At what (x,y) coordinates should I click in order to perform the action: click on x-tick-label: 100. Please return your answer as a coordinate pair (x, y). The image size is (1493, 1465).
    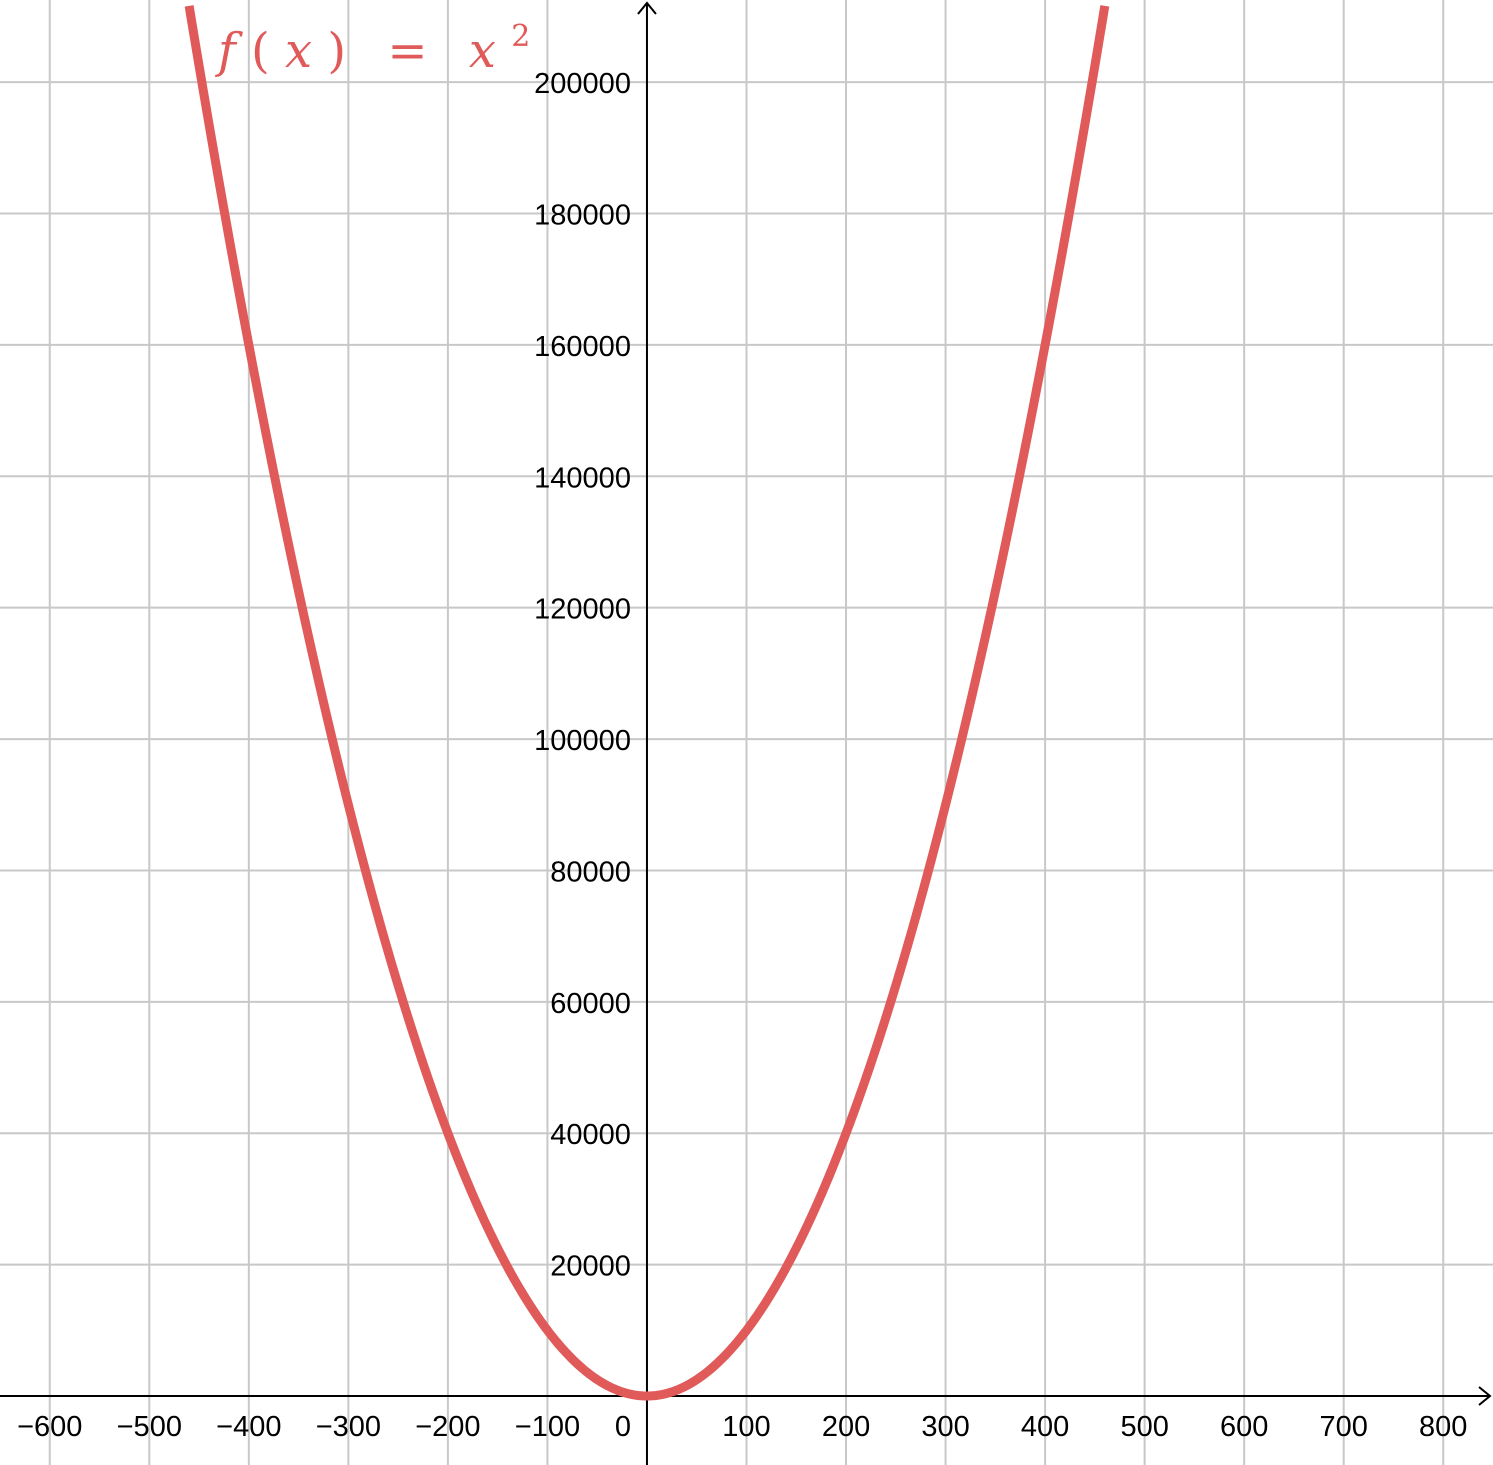
    Looking at the image, I should click on (746, 1427).